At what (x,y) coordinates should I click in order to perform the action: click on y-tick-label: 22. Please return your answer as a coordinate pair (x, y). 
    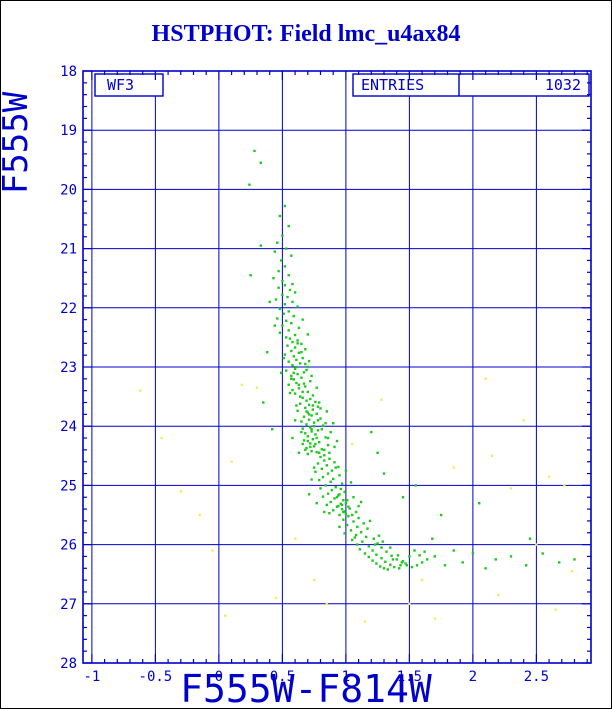
    Looking at the image, I should click on (68, 309).